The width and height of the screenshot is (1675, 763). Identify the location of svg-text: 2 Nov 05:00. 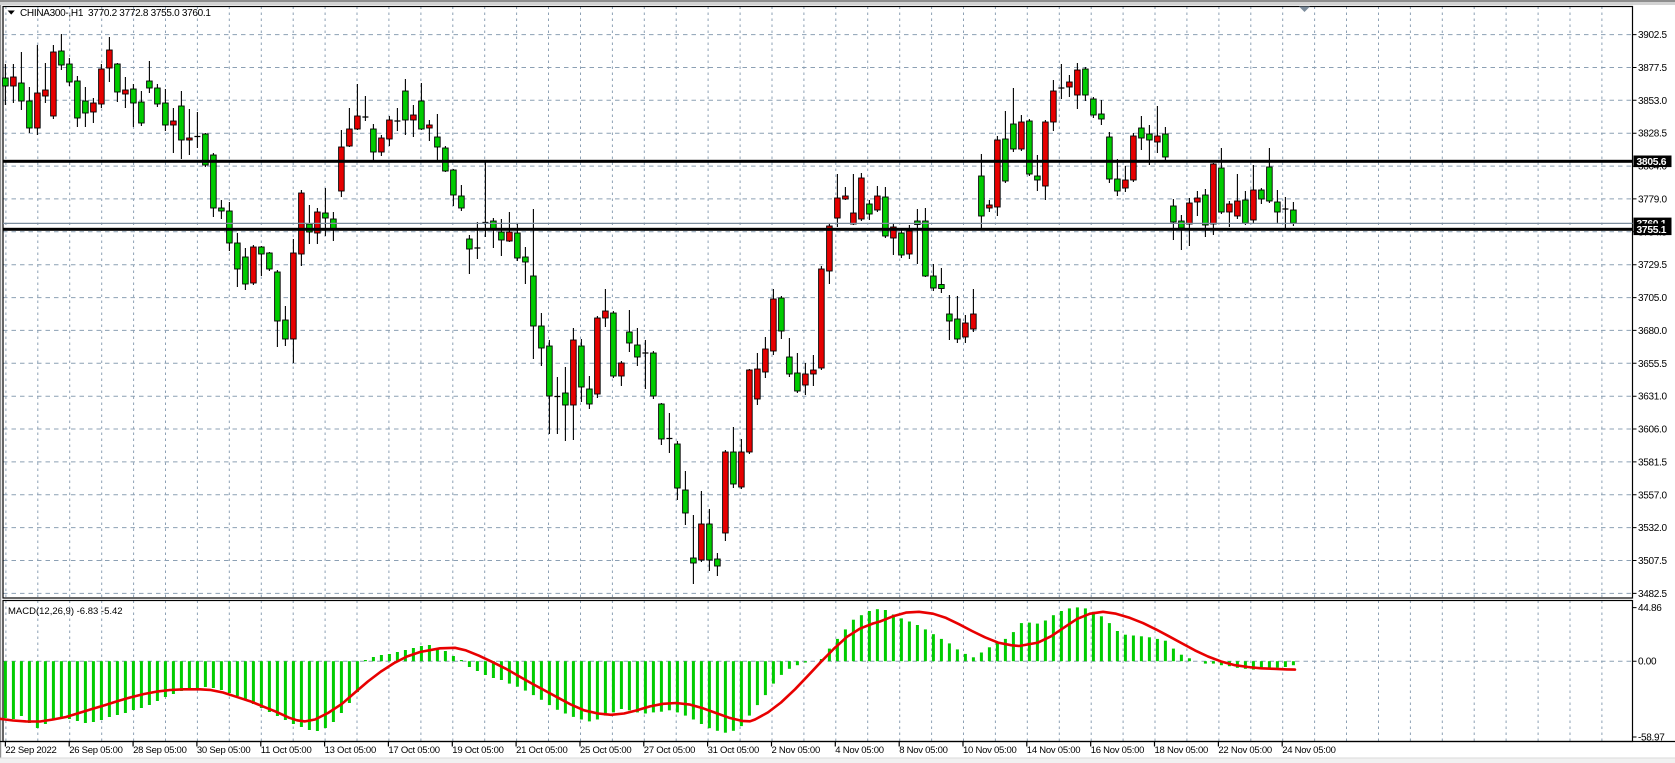
(796, 750).